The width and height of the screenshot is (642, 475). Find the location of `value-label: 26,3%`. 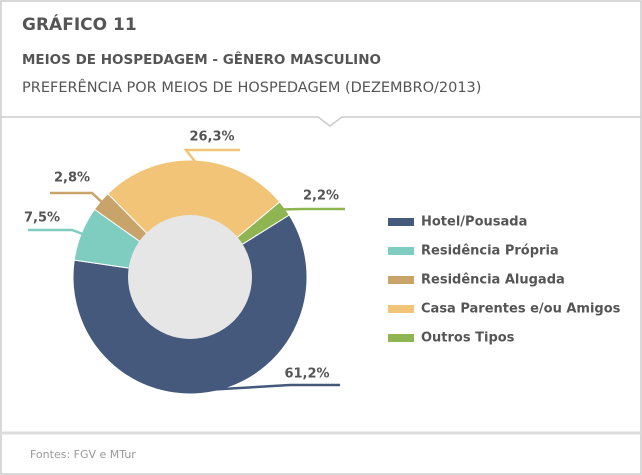

value-label: 26,3% is located at coordinates (211, 137).